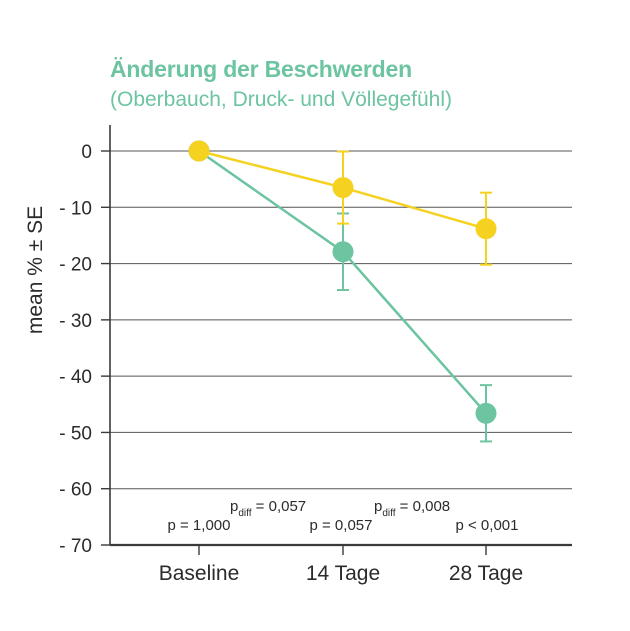 The width and height of the screenshot is (630, 631). Describe the element at coordinates (75, 349) in the screenshot. I see `y-tick-labels: 0 - 10 - 20 - 30 - 40 - 50 - 60 - 70` at that location.